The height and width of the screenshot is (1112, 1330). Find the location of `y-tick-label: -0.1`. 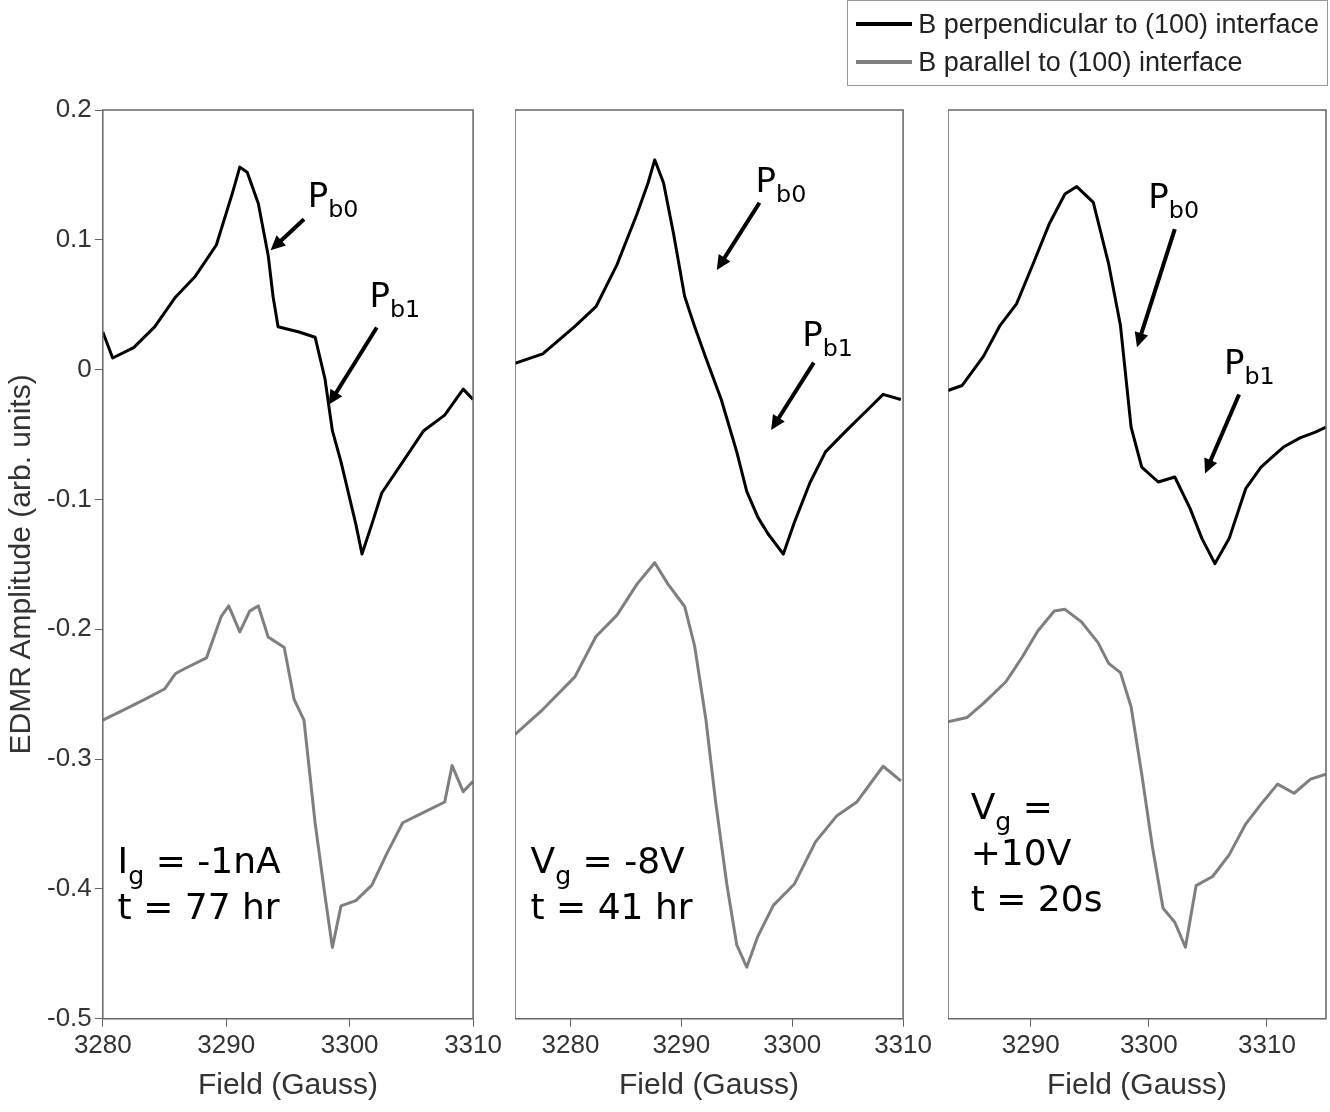

y-tick-label: -0.1 is located at coordinates (69, 497).